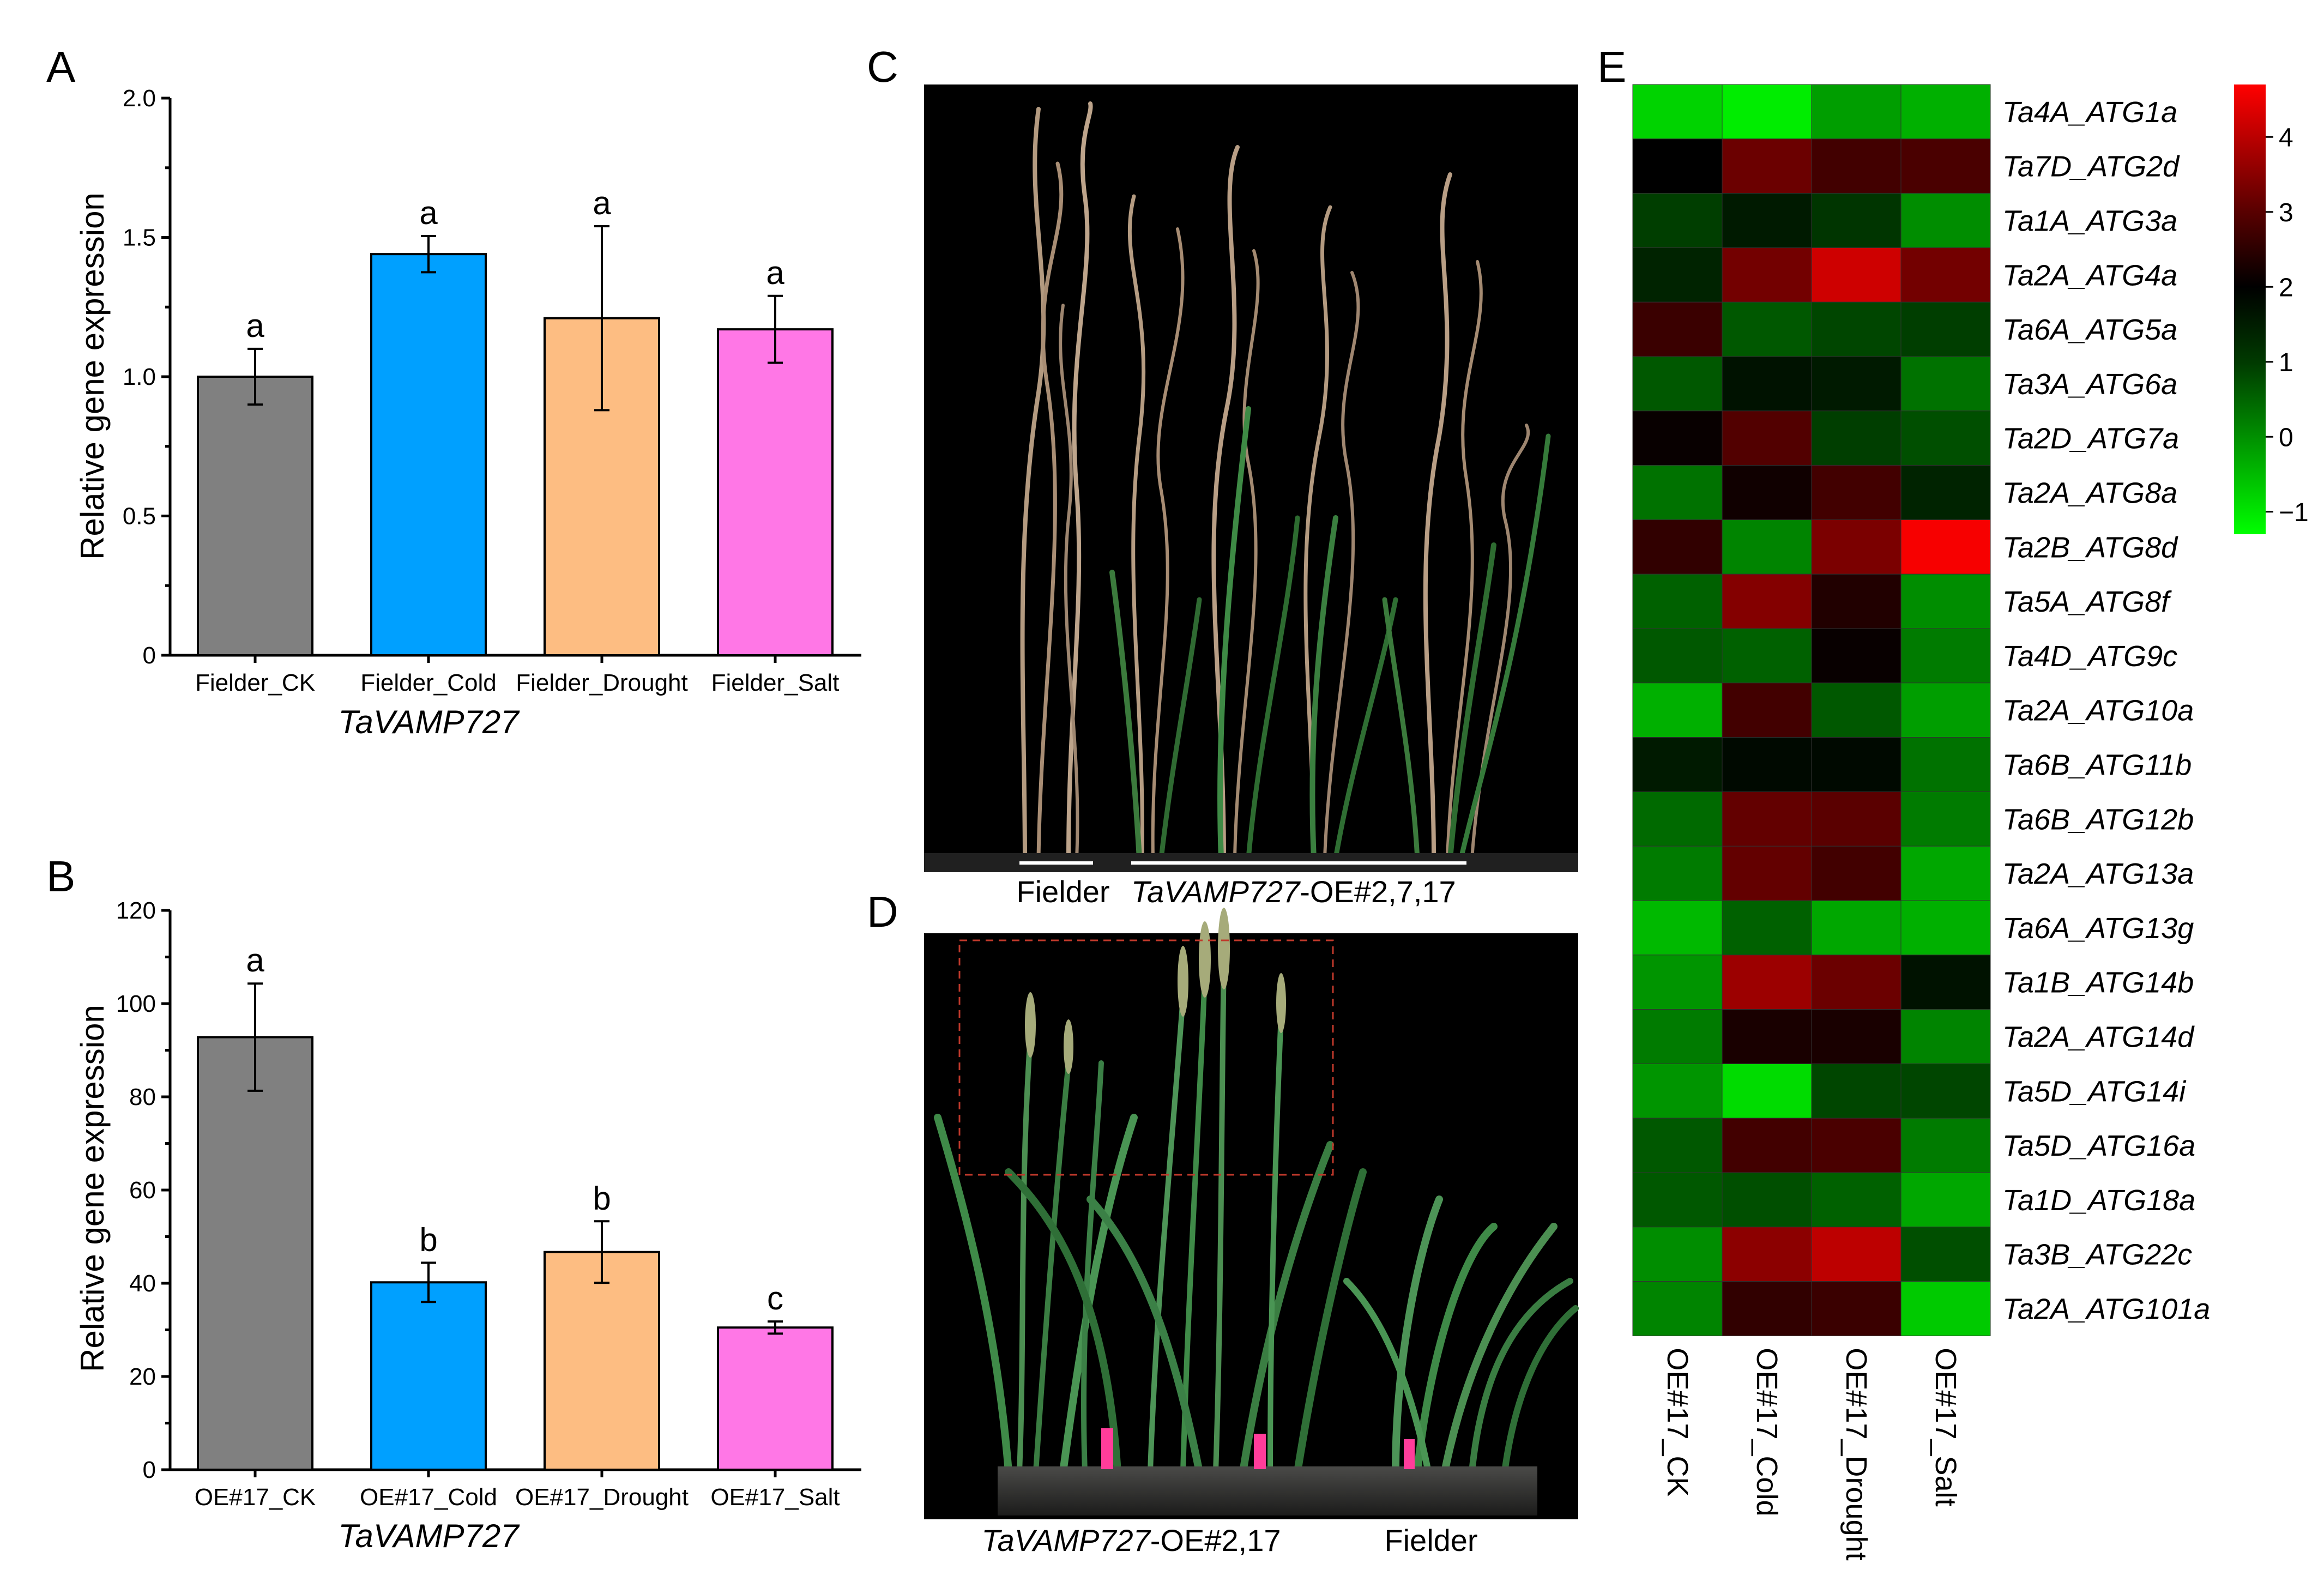 Image resolution: width=2324 pixels, height=1582 pixels. What do you see at coordinates (2098, 928) in the screenshot?
I see `heatmap-row-label: Ta6A_ATG13g` at bounding box center [2098, 928].